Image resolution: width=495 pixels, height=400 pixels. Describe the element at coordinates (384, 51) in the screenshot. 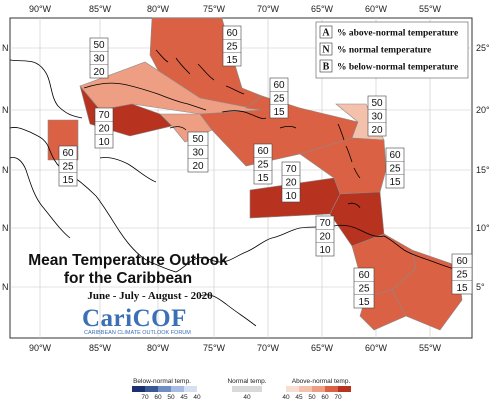

I see `abn-key-n-text: % normal temperature` at that location.